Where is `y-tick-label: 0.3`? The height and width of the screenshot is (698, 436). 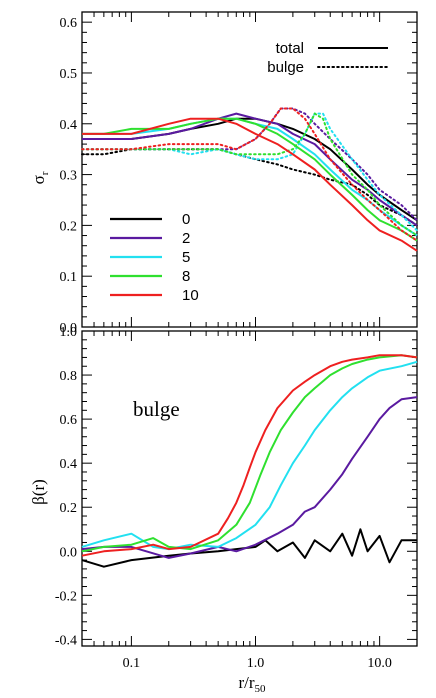
y-tick-label: 0.3 is located at coordinates (69, 176).